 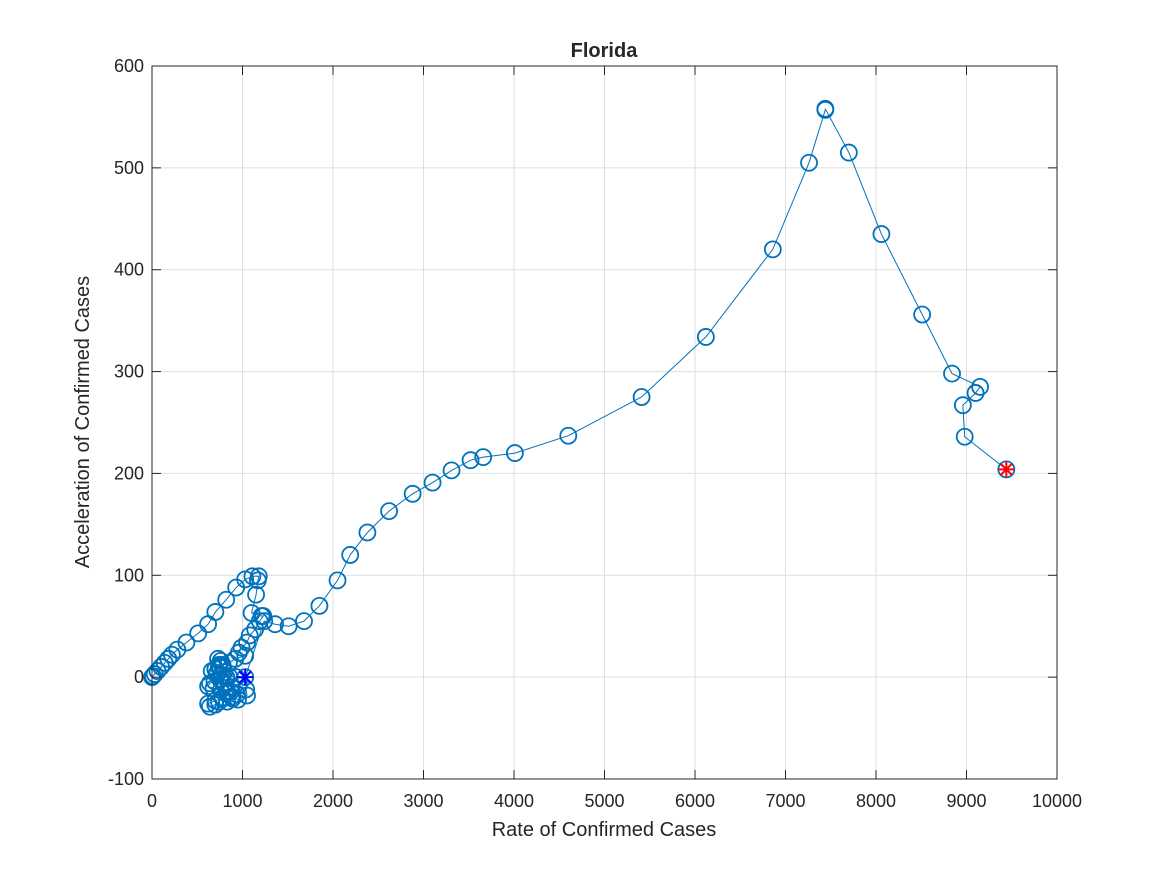 What do you see at coordinates (129, 473) in the screenshot?
I see `y-tick-label: 200` at bounding box center [129, 473].